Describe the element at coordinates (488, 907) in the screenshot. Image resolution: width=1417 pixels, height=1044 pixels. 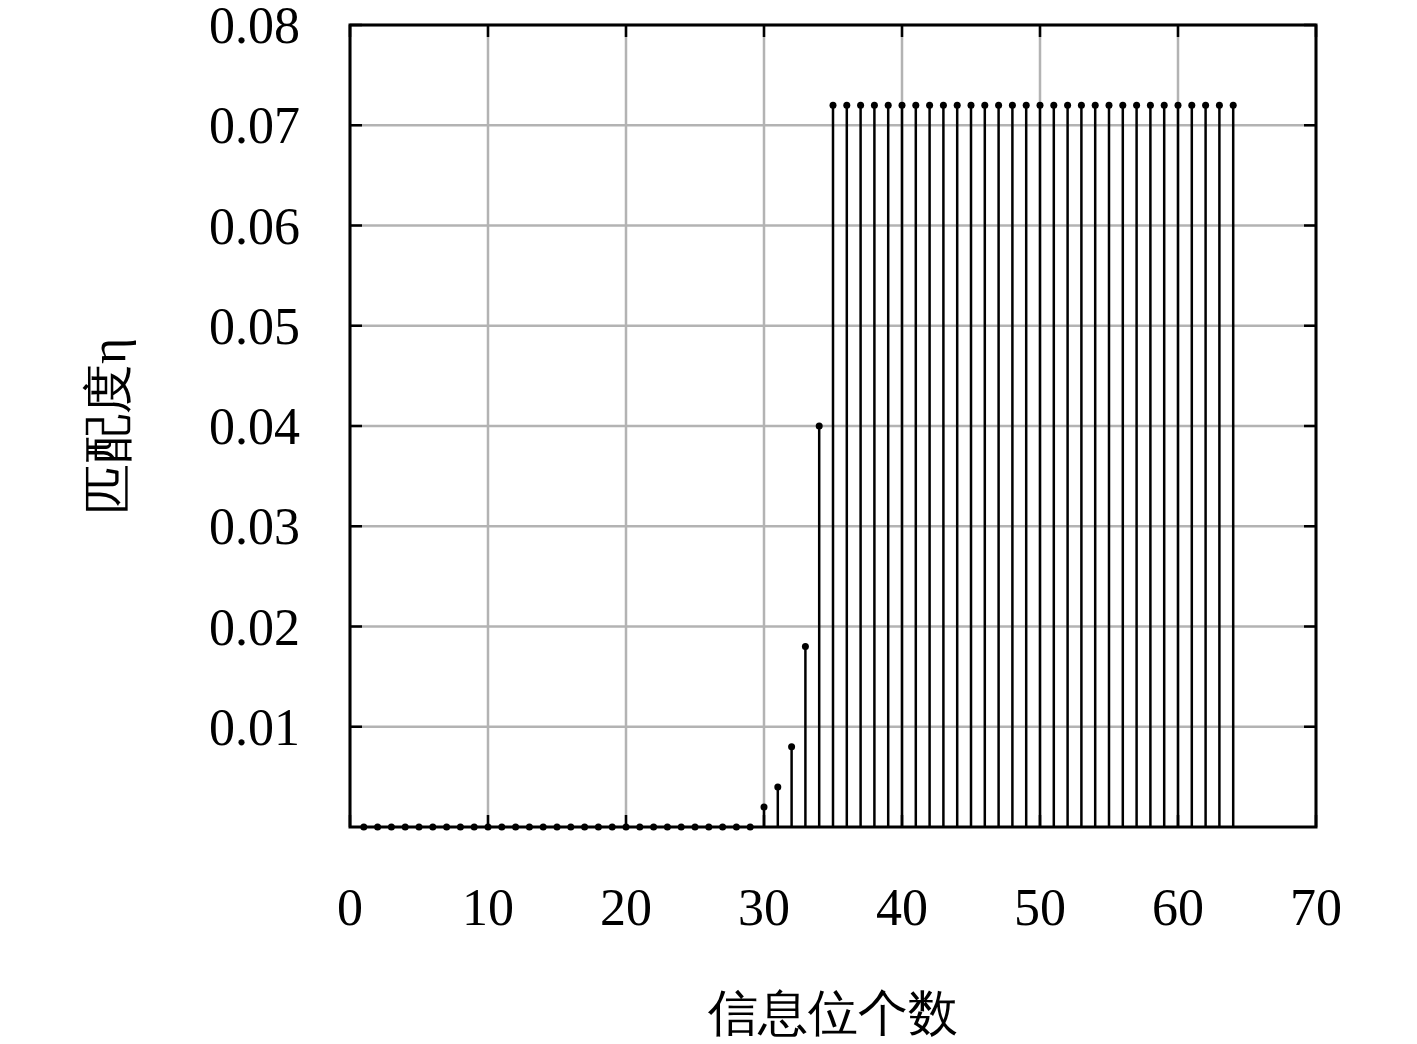
I see `x-tick-label: 10` at that location.